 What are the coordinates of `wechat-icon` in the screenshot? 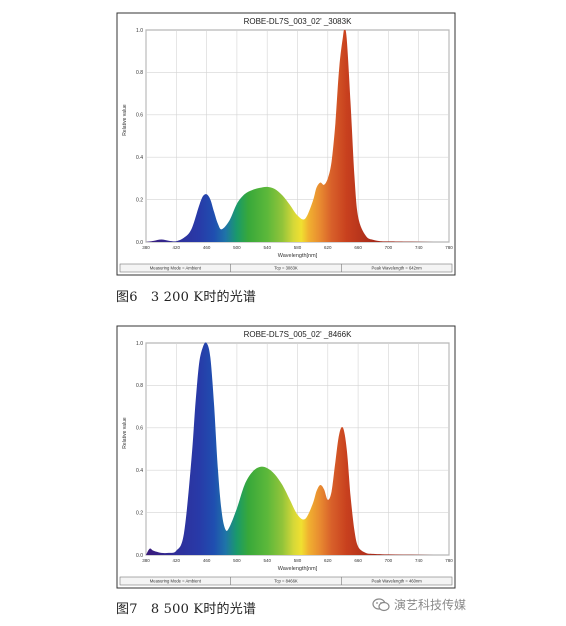 It's located at (381, 604).